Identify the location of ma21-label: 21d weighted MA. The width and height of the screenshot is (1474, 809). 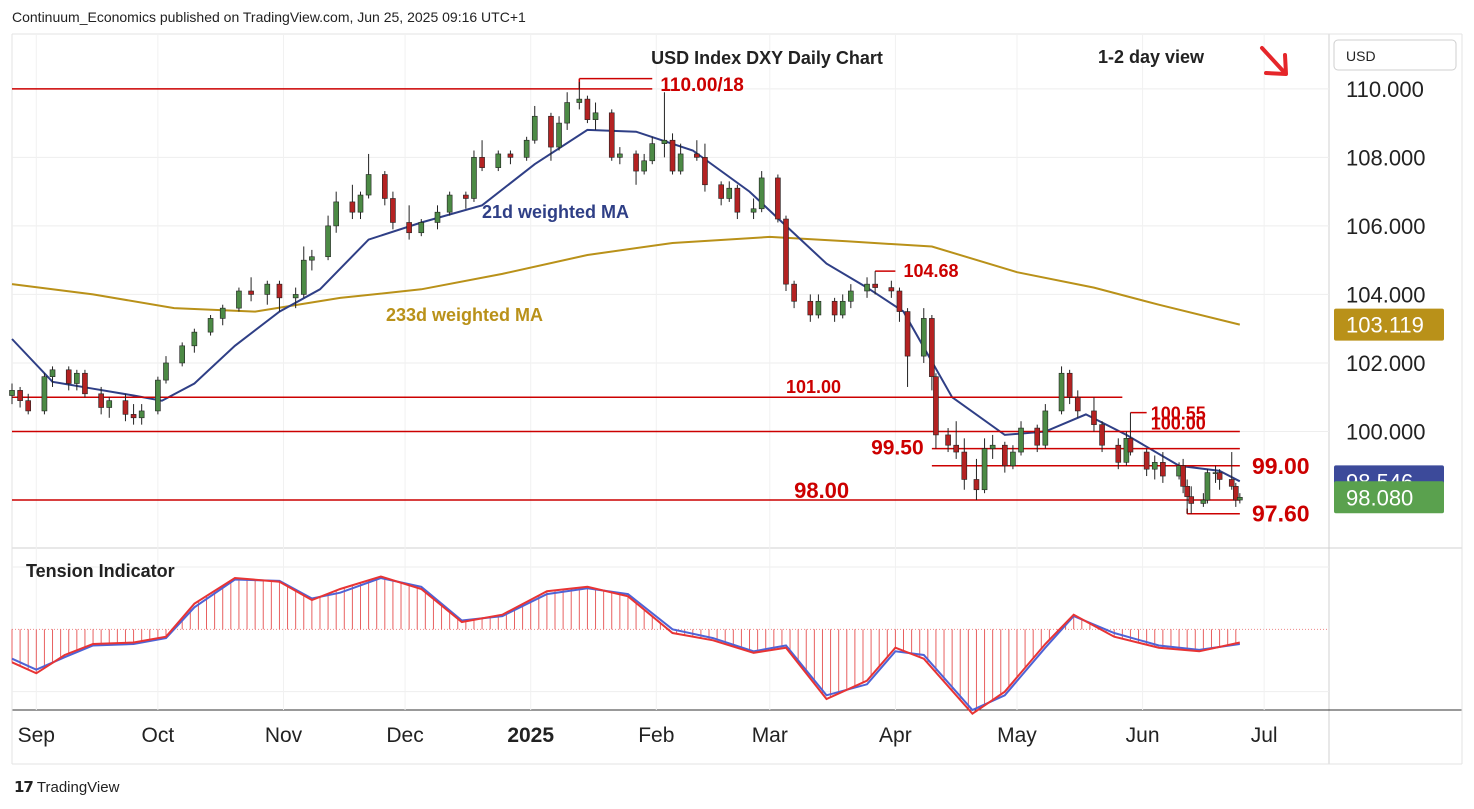
(555, 212).